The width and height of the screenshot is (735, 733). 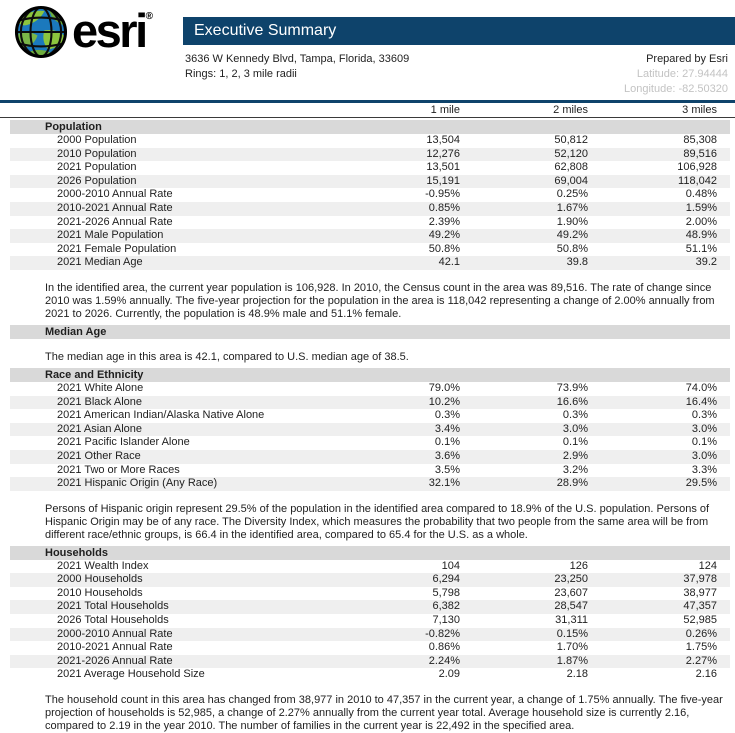 I want to click on cell-value-3-miles: 85,308, so click(x=700, y=140).